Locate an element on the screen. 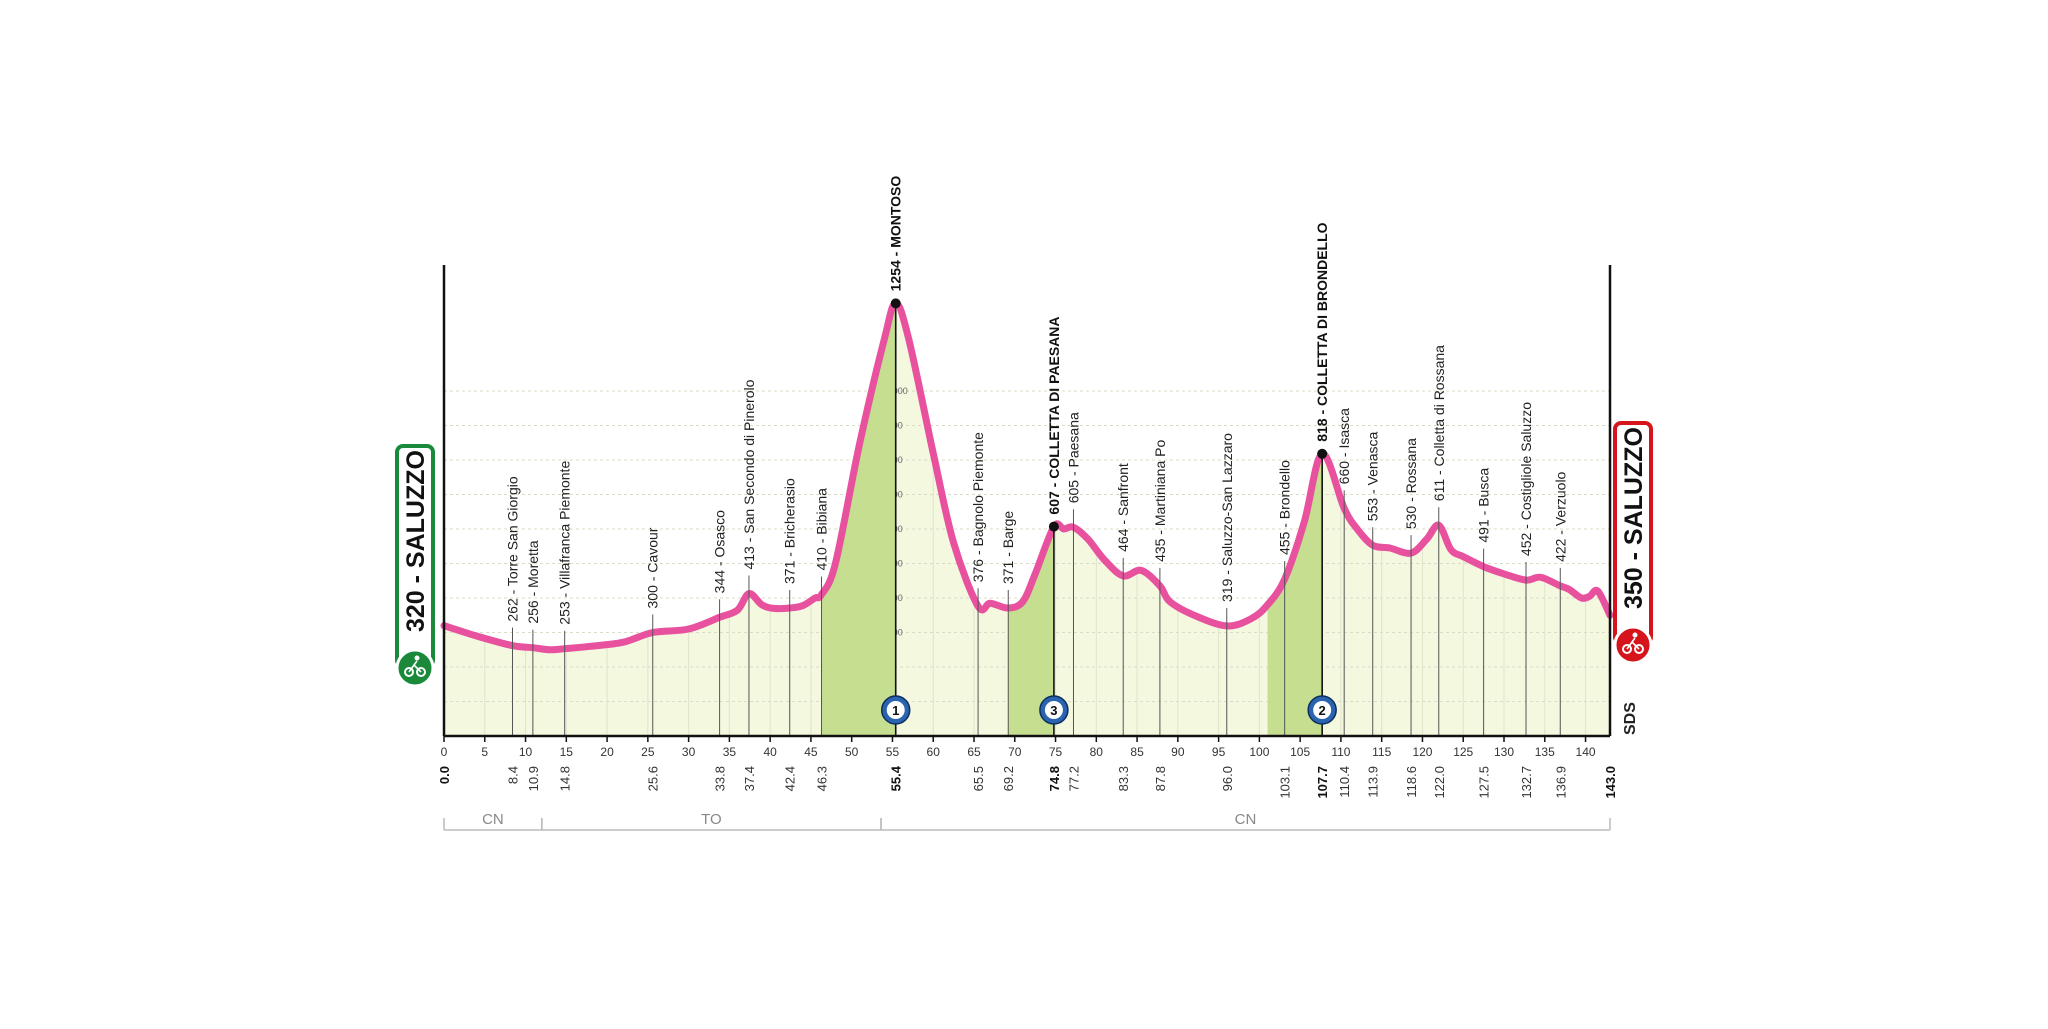  start-cyclist-icon is located at coordinates (415, 668).